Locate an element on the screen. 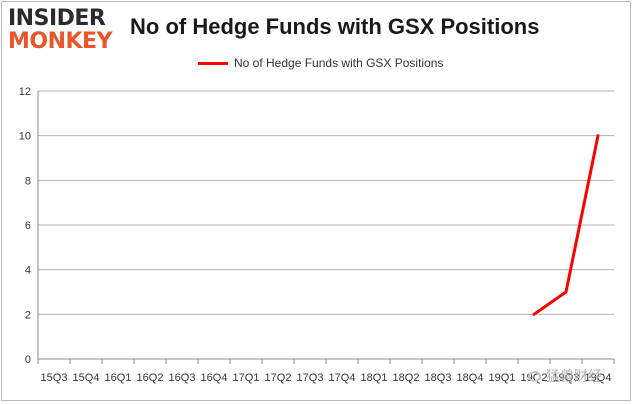  x-tick-label: 15Q4 is located at coordinates (86, 378).